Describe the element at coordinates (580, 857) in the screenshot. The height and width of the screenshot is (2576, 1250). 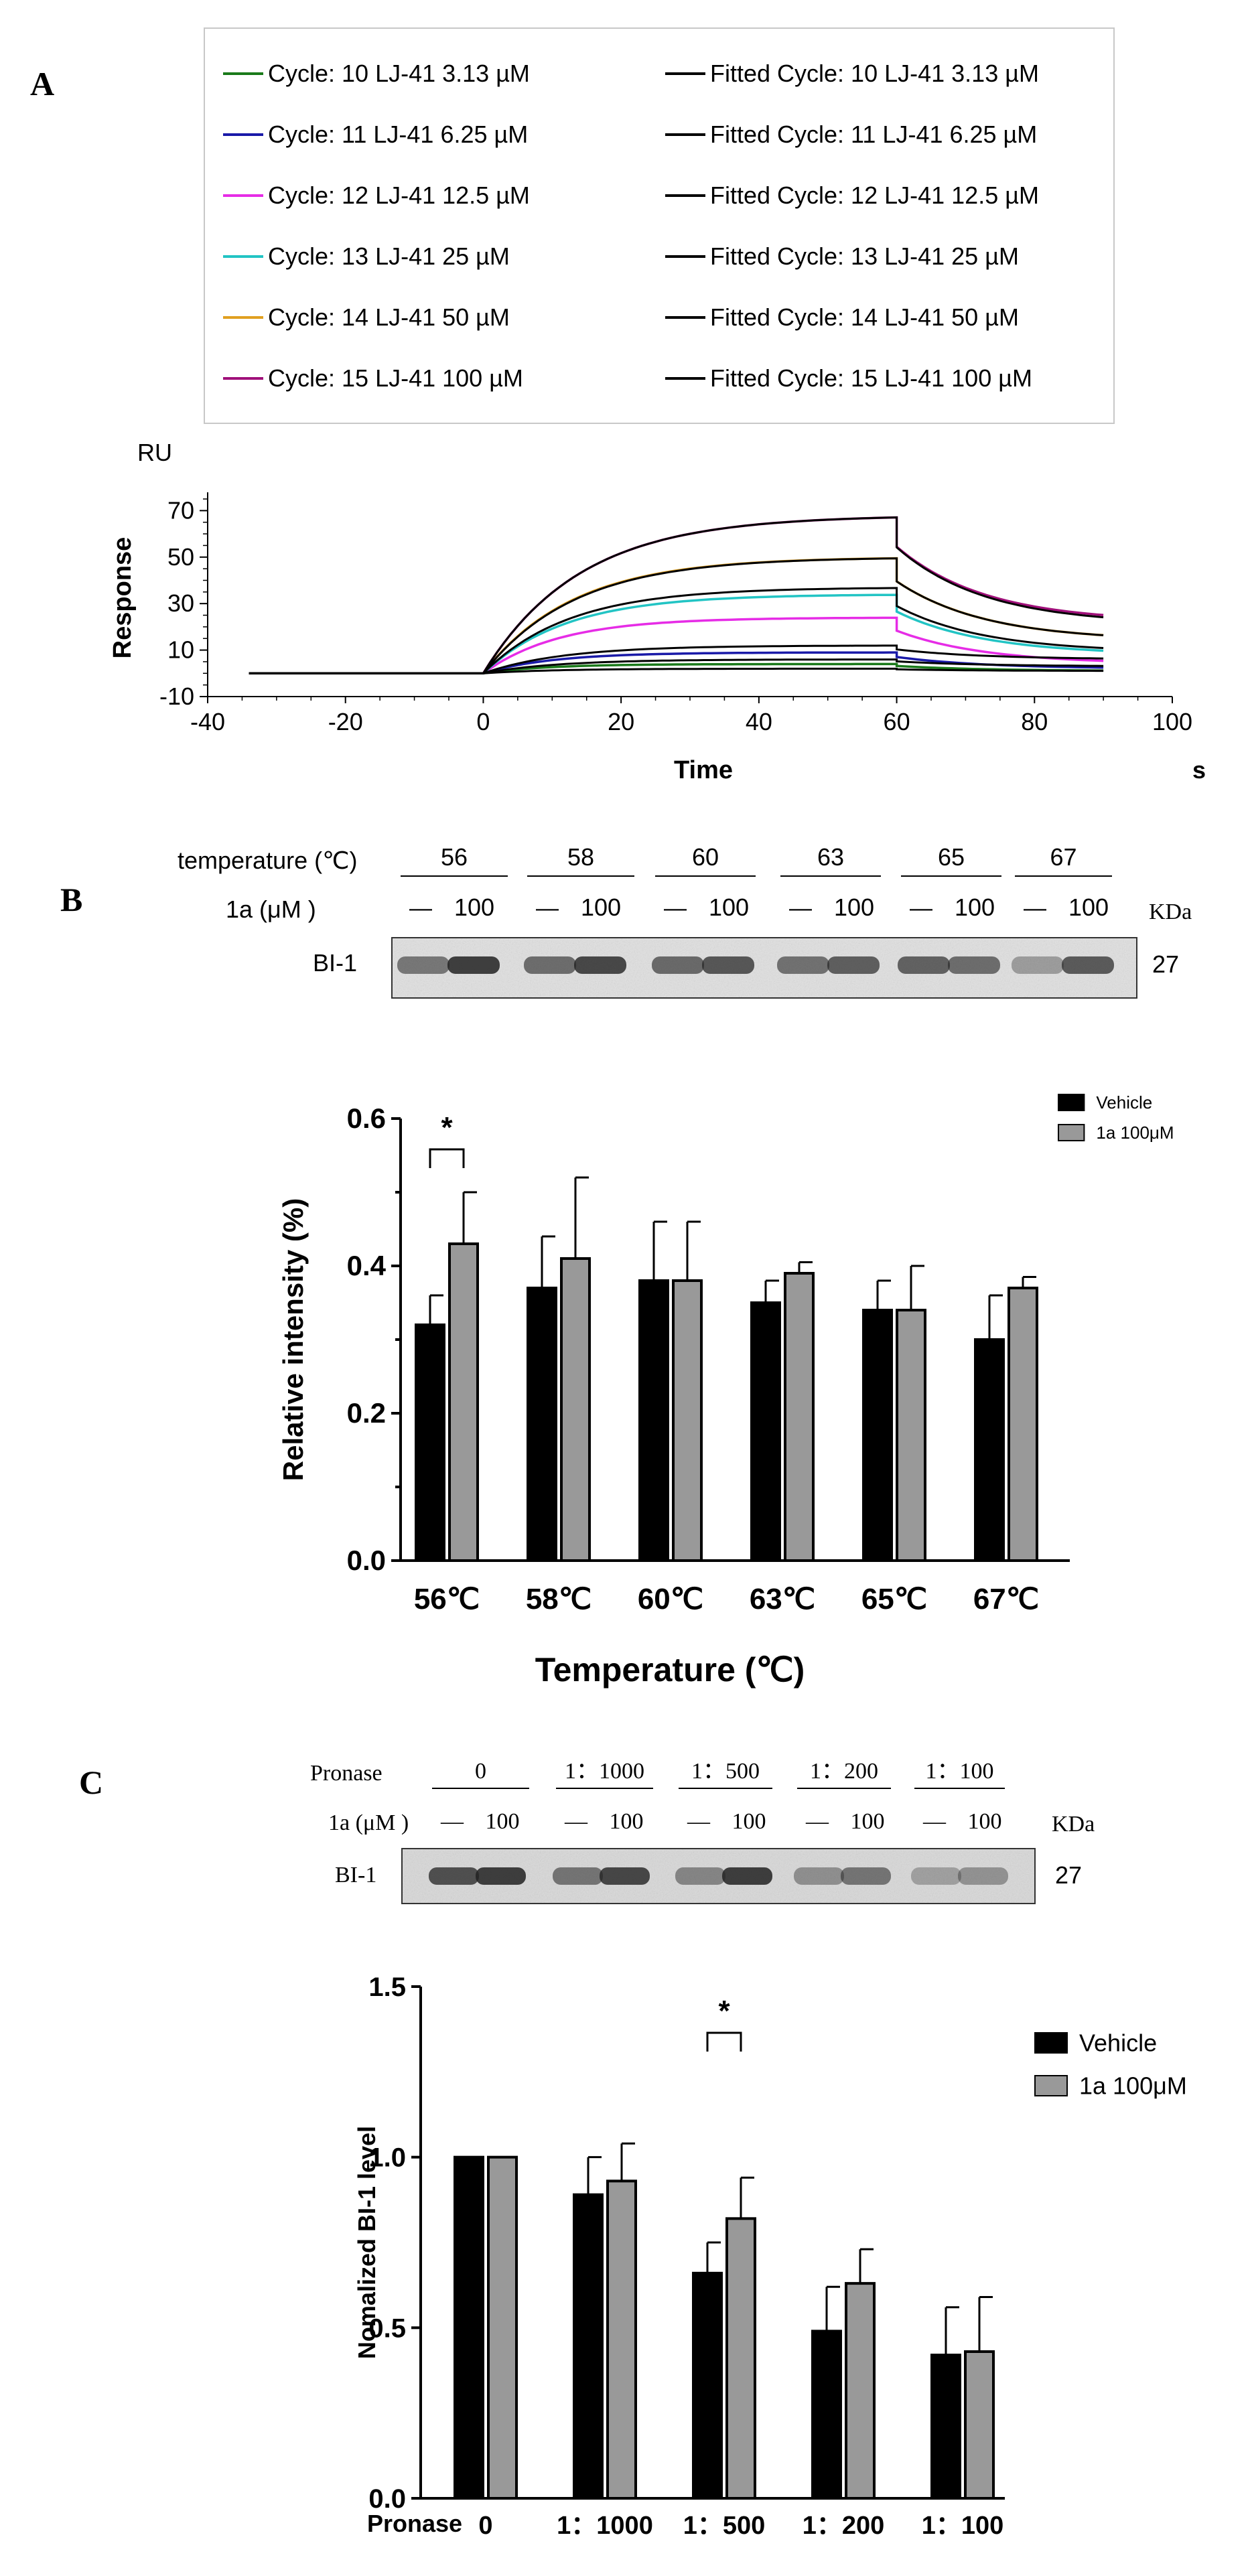
I see `temp-label: 58` at that location.